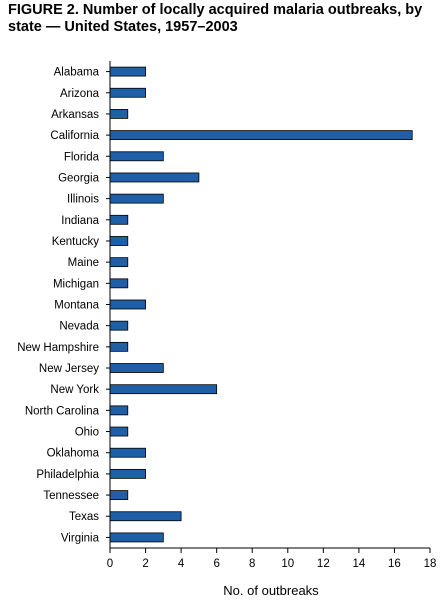 The image size is (444, 604). I want to click on category-label: Florida, so click(82, 157).